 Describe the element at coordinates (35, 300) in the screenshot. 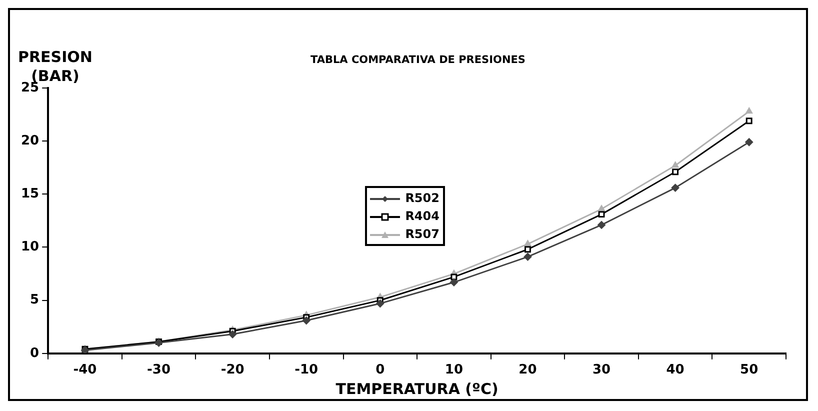

I see `y-tick-label: 5` at that location.